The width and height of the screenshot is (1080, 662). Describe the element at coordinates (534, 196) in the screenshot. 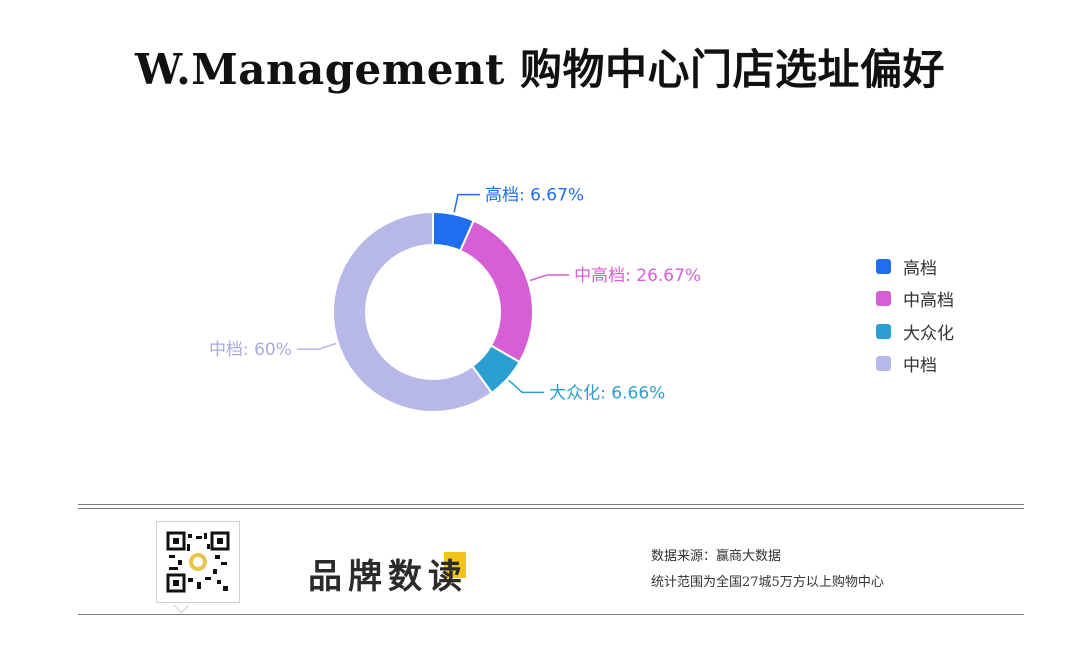

I see `data-label-gaodang: 高档: 6.67%` at that location.